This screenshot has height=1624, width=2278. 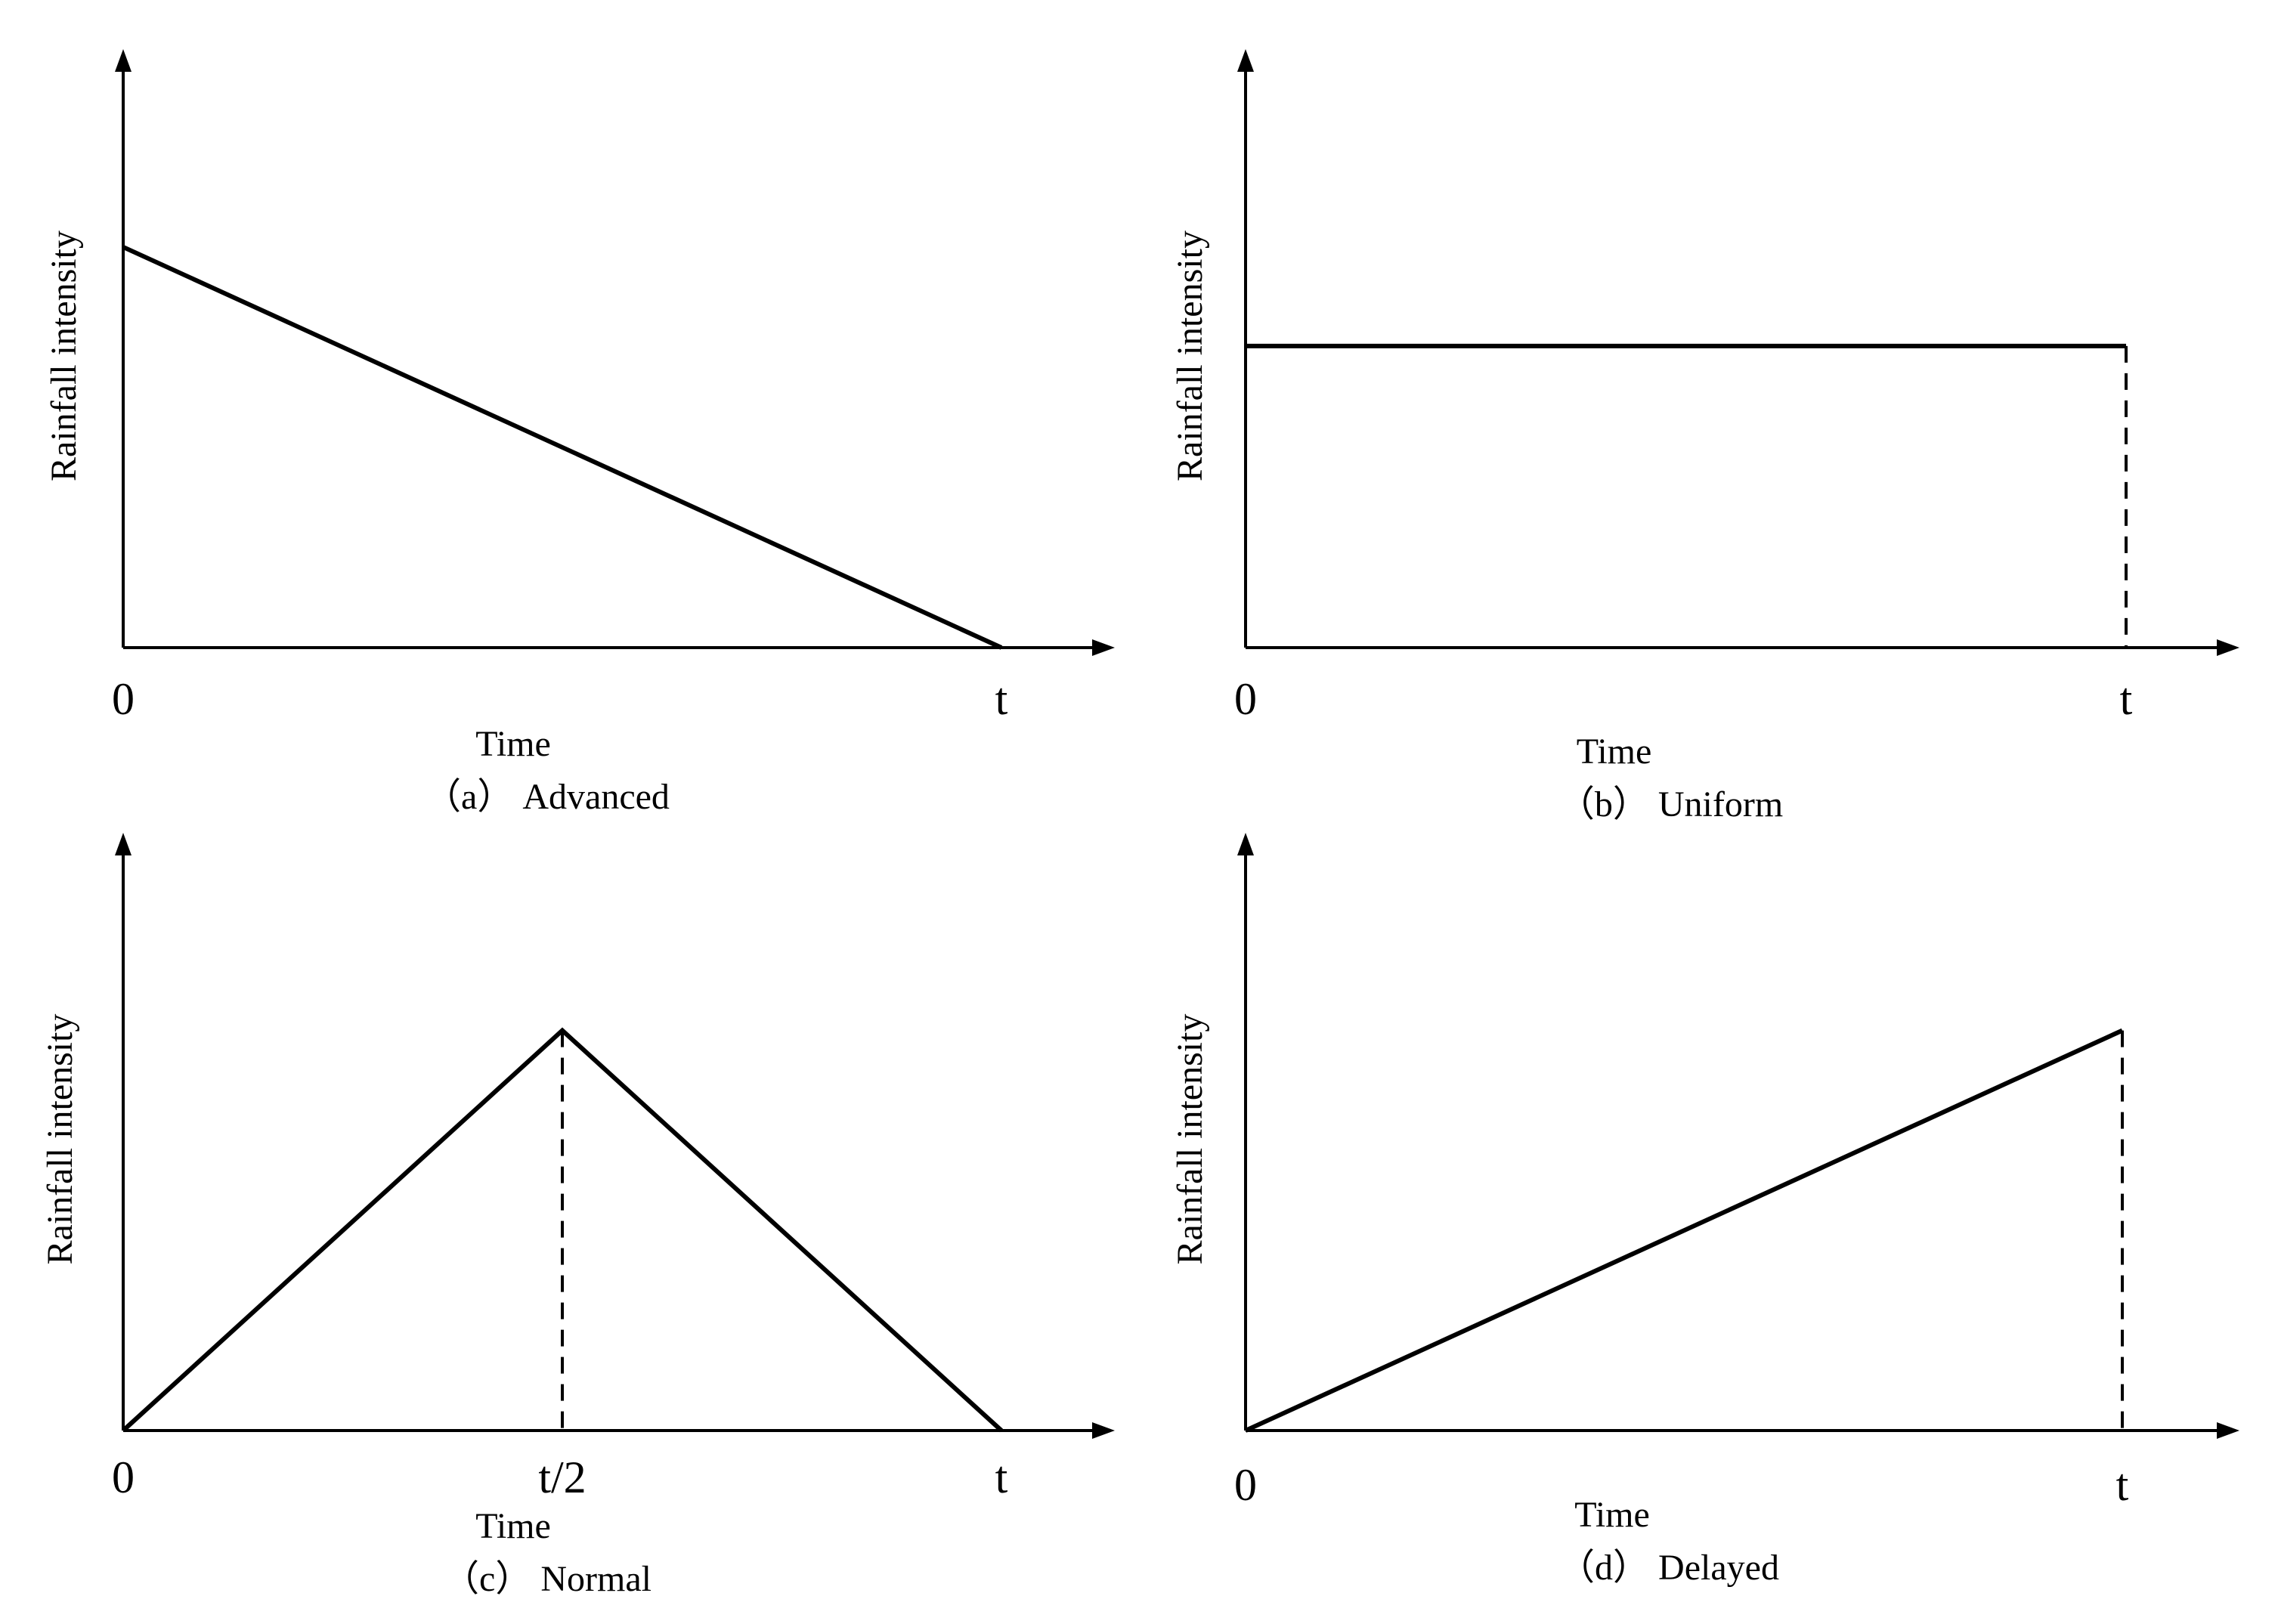 What do you see at coordinates (562, 1477) in the screenshot?
I see `x-tick-label: t/2` at bounding box center [562, 1477].